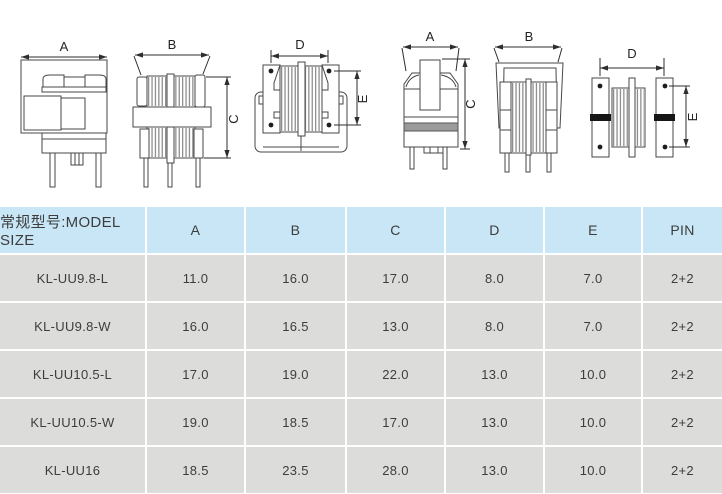  What do you see at coordinates (312, 95) in the screenshot?
I see `drawing-uu-l-bottom: D E` at bounding box center [312, 95].